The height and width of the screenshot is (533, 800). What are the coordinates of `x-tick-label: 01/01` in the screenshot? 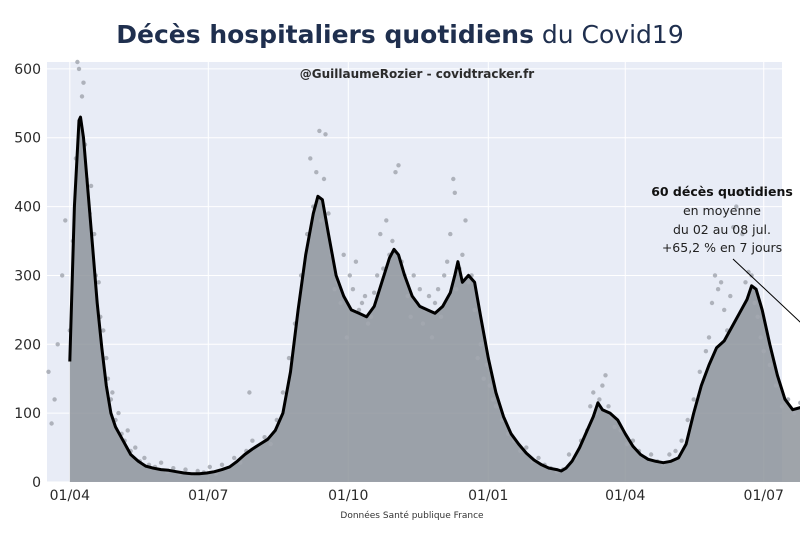 It's located at (488, 496).